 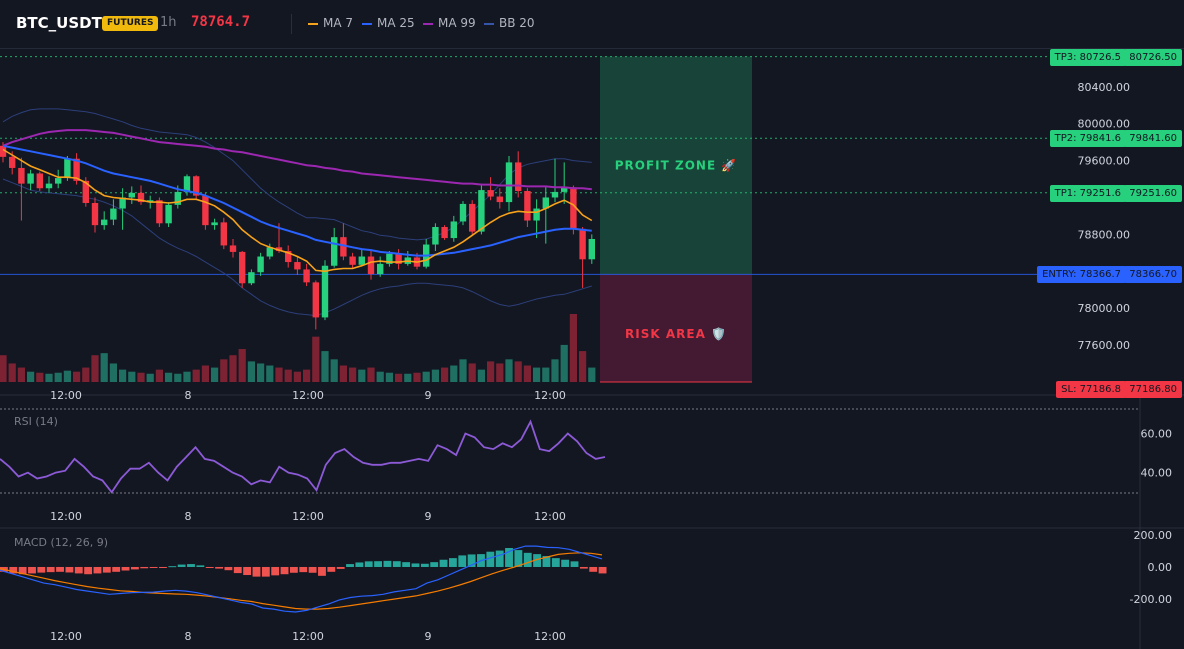 What do you see at coordinates (1153, 535) in the screenshot?
I see `macd-tick-label: 200.00` at bounding box center [1153, 535].